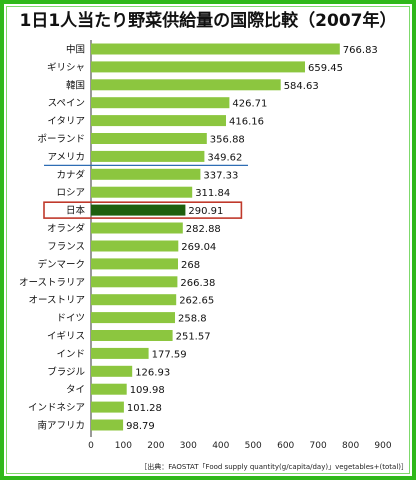 Image resolution: width=416 pixels, height=480 pixels. I want to click on x-tick-label: 500, so click(253, 446).